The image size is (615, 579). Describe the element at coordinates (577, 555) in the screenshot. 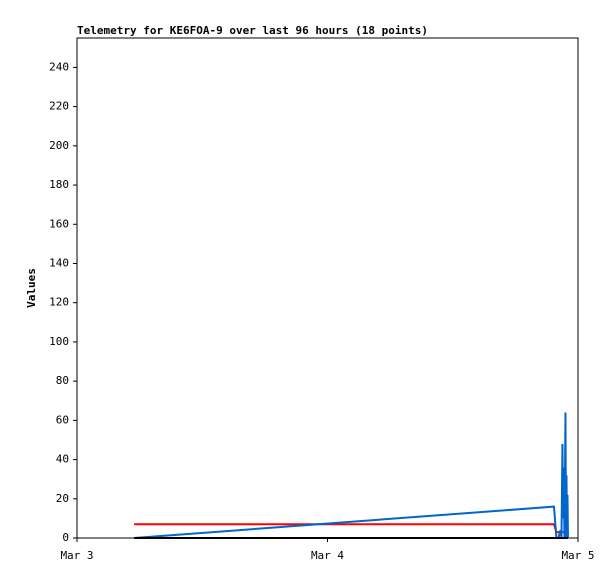

I see `x-tick-label: Mar 5` at that location.